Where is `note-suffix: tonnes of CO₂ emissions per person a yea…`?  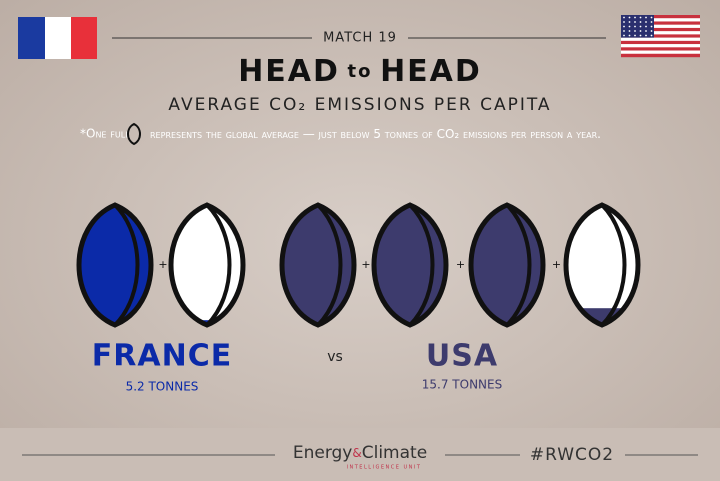
note-suffix: tonnes of CO₂ emissions per person a yea… is located at coordinates (492, 134).